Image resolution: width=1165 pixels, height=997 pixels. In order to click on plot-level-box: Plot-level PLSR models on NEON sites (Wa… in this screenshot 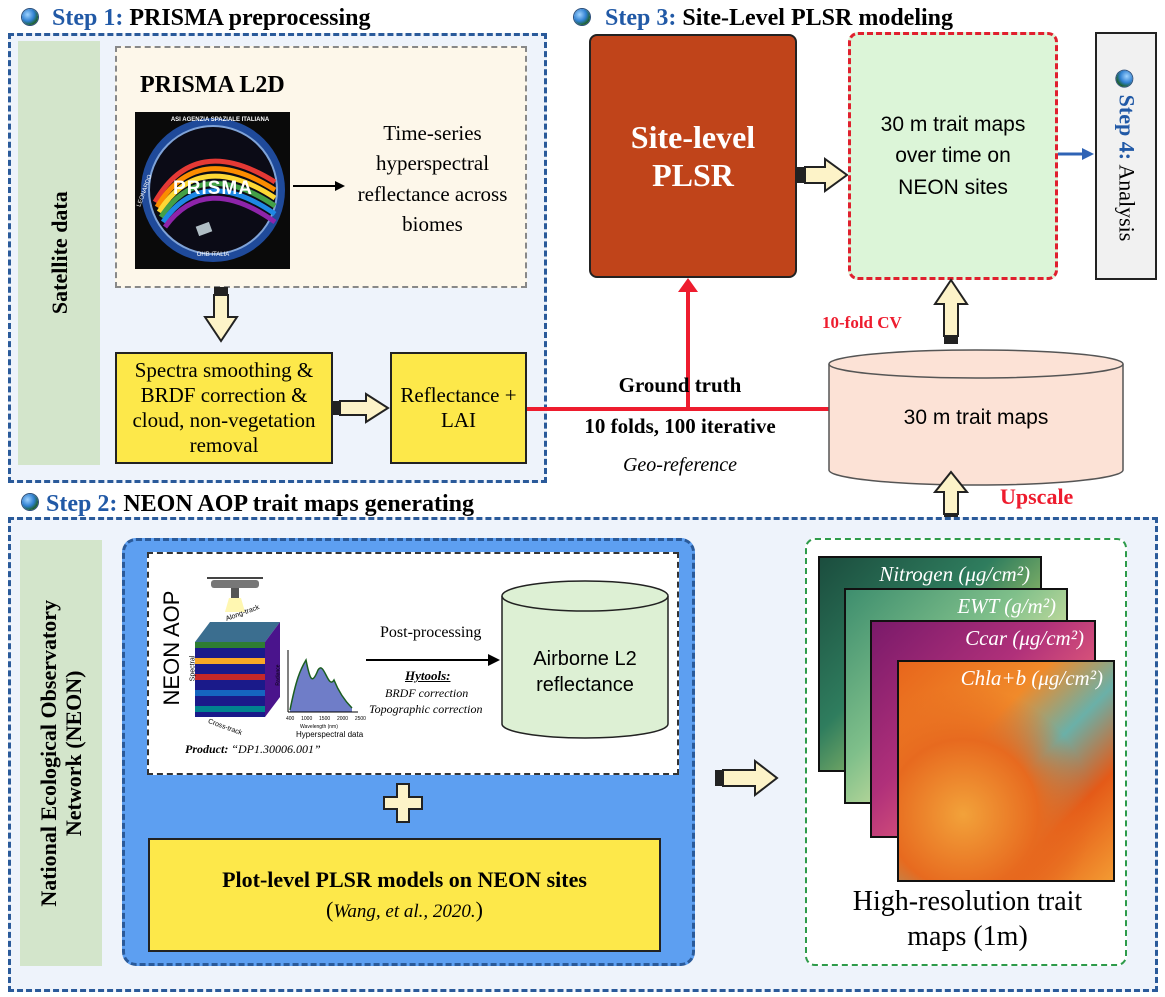, I will do `click(404, 895)`.